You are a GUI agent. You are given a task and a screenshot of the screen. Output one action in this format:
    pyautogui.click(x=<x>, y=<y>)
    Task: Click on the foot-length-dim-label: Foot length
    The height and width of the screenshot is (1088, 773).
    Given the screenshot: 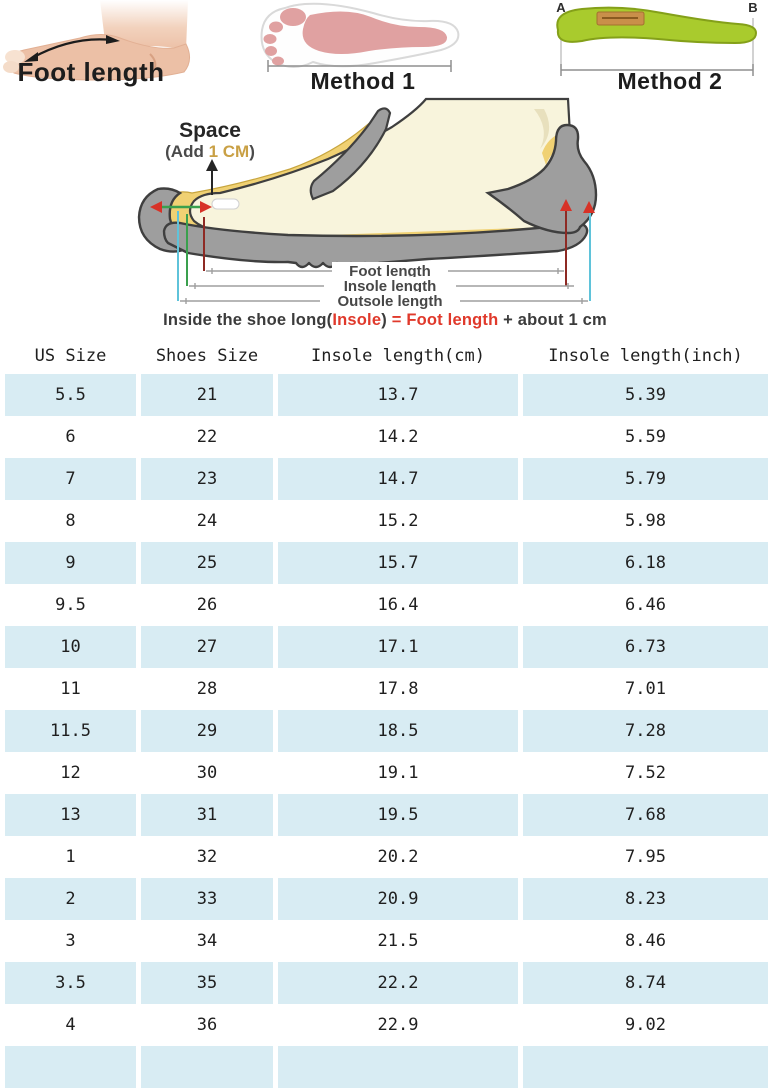 What is the action you would take?
    pyautogui.click(x=390, y=271)
    